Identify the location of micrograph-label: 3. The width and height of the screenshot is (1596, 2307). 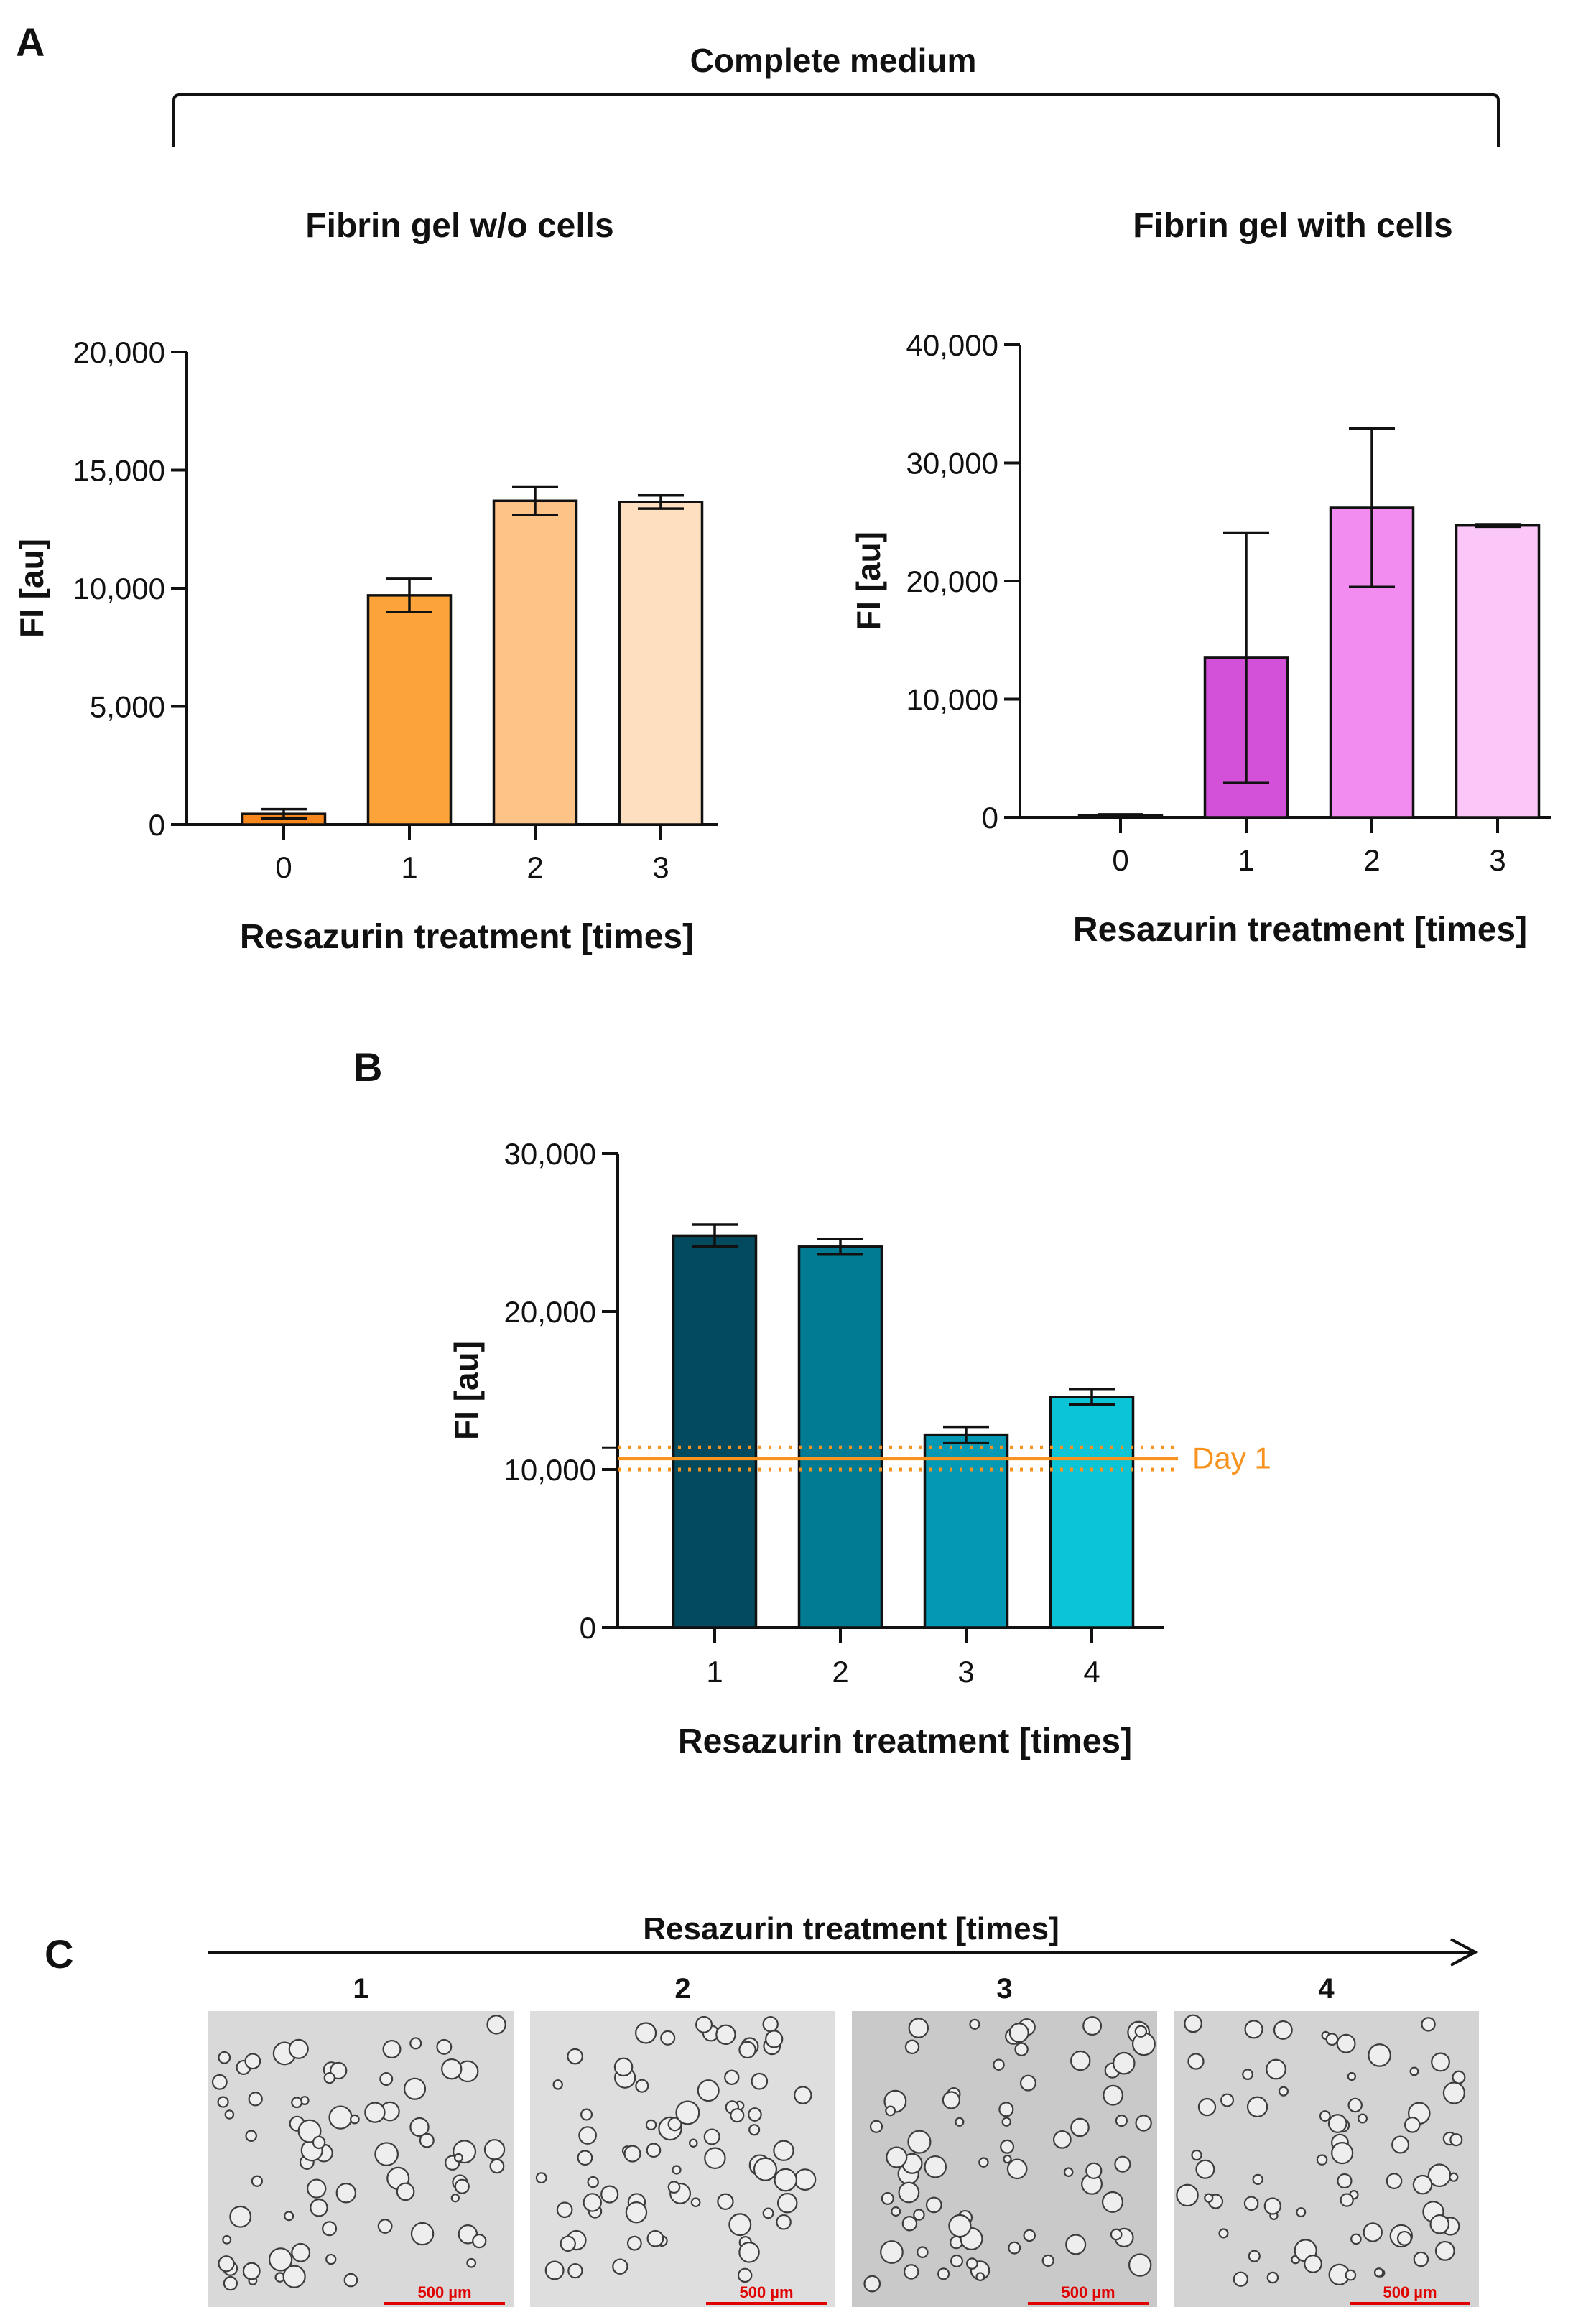
(1004, 1989).